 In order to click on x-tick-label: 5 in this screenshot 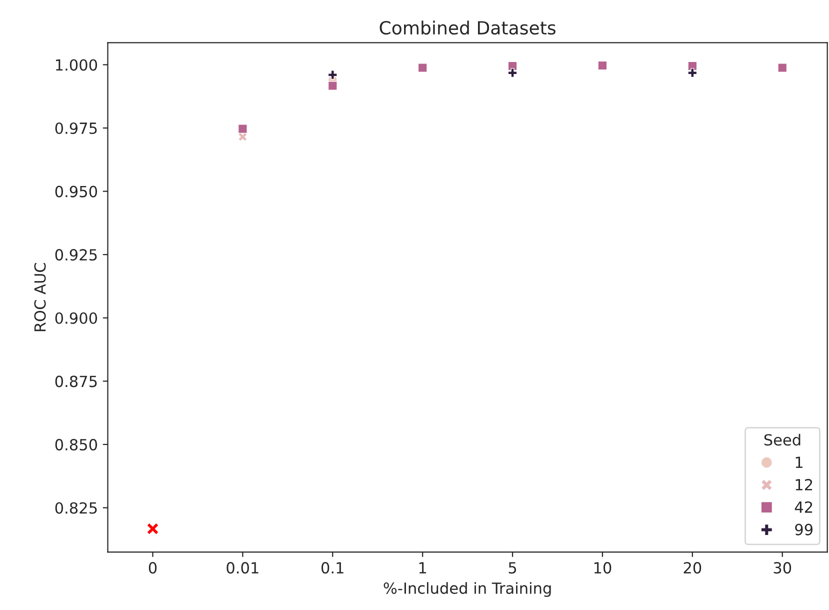, I will do `click(512, 568)`.